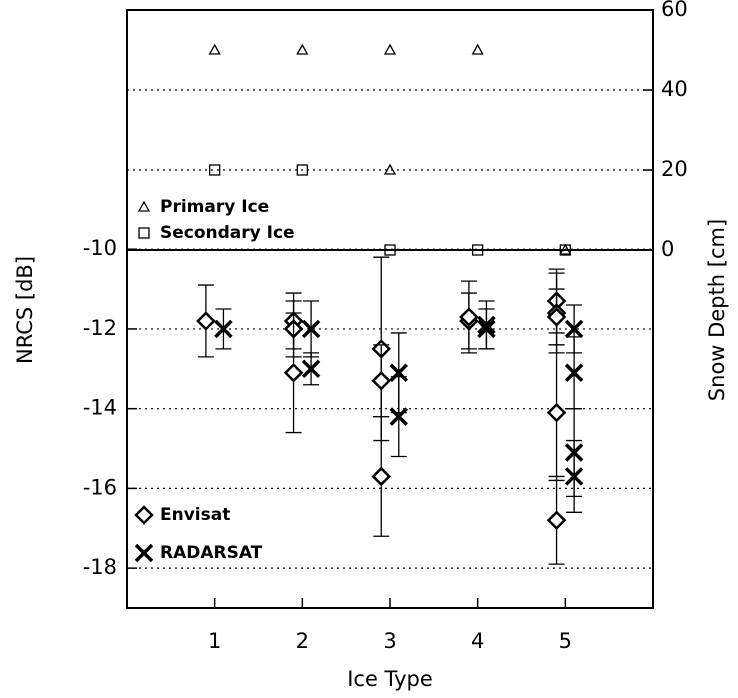 The image size is (738, 698). Describe the element at coordinates (214, 207) in the screenshot. I see `legend-label: Primary Ice` at that location.